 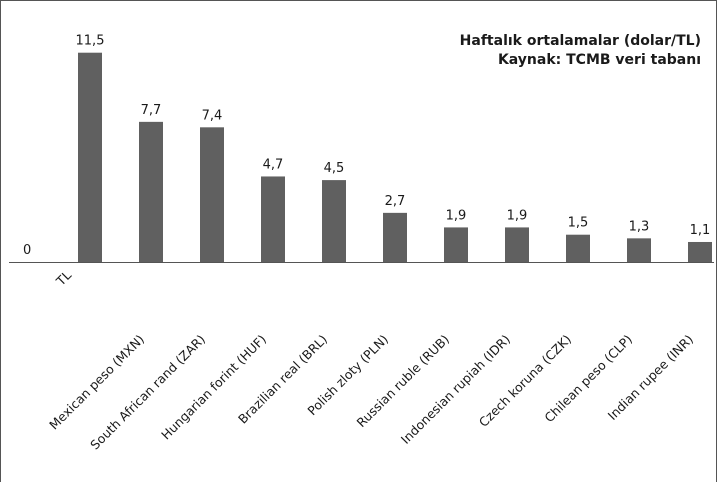 What do you see at coordinates (63, 278) in the screenshot?
I see `category-label-1: TL` at bounding box center [63, 278].